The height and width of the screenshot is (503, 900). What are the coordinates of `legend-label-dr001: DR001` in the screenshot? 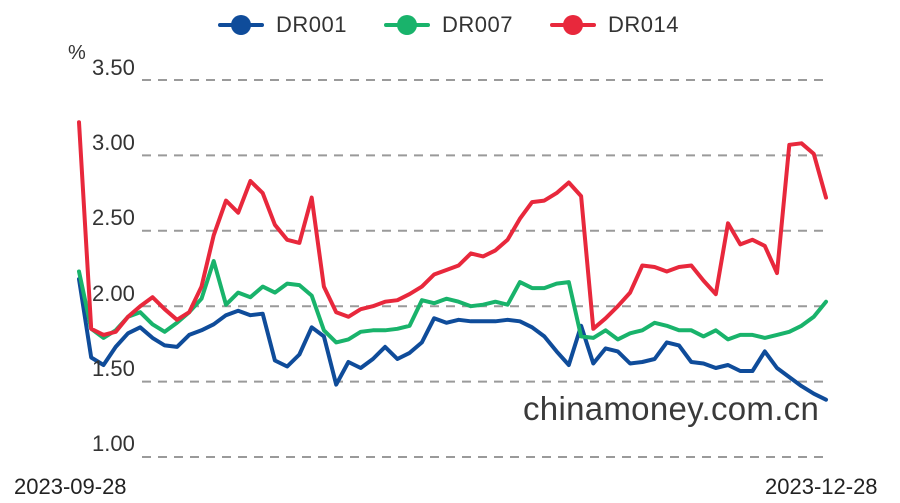 It's located at (311, 24).